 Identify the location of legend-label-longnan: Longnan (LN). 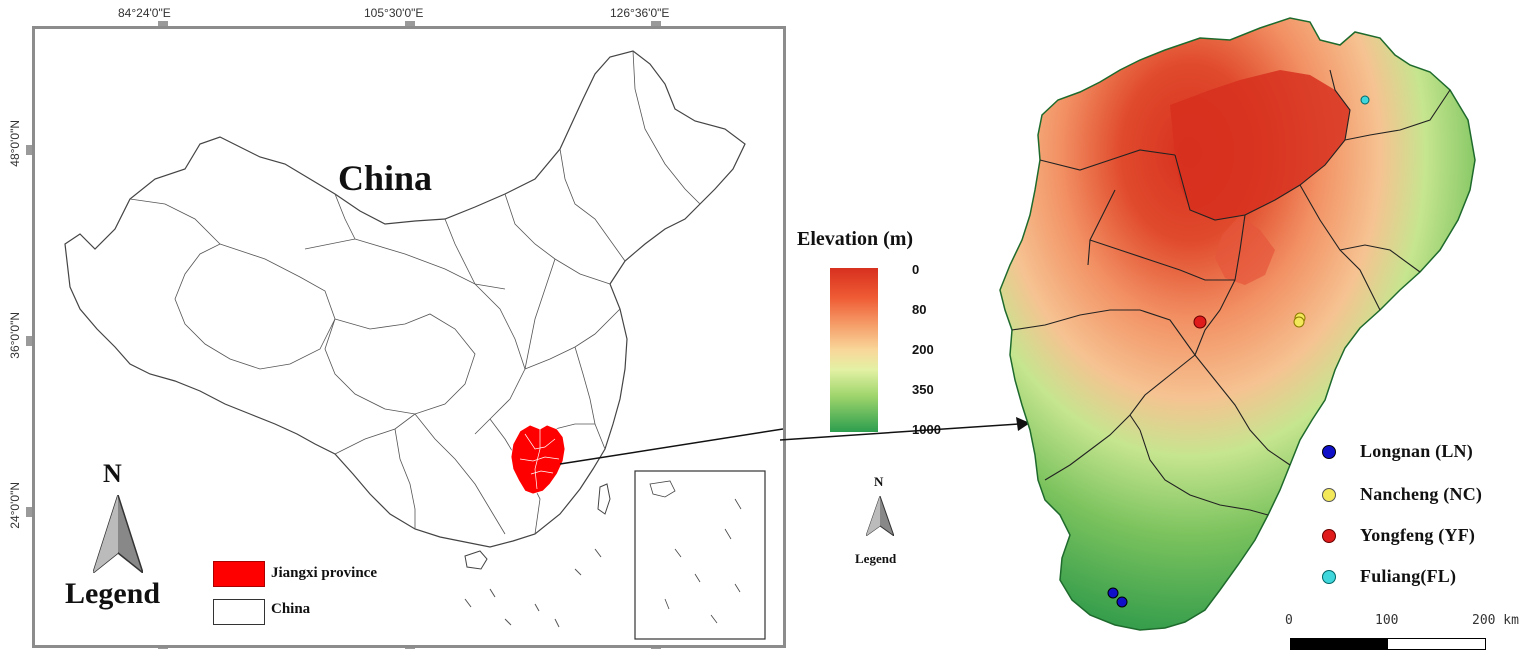
(1416, 451).